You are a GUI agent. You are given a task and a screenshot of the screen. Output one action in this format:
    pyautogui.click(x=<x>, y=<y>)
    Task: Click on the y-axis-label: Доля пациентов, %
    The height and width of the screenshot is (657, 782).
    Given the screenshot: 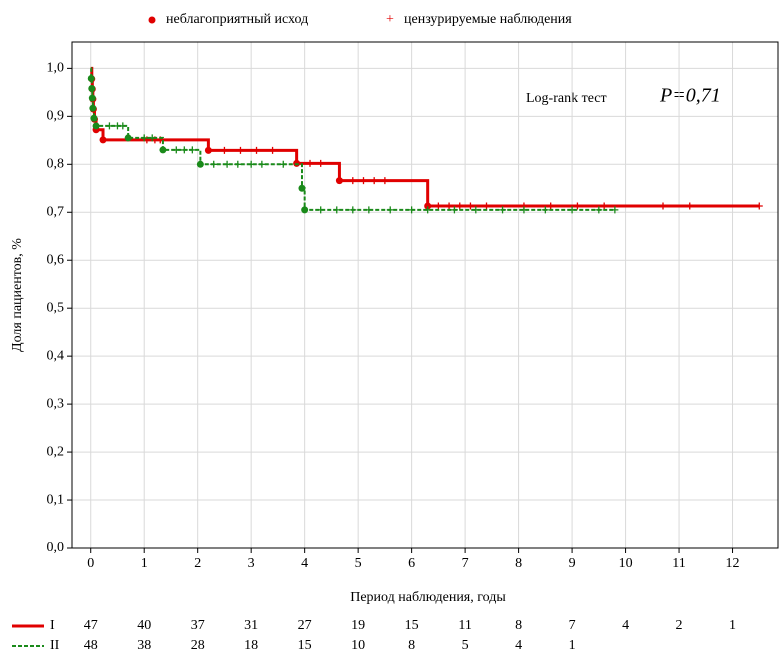 What is the action you would take?
    pyautogui.click(x=17, y=295)
    